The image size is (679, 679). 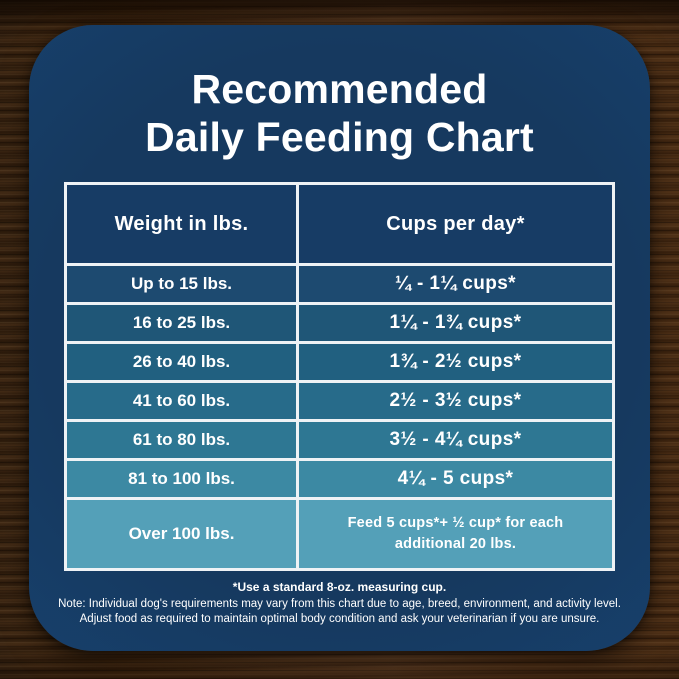 What do you see at coordinates (181, 284) in the screenshot?
I see `weight-cell: Up to 15 lbs.` at bounding box center [181, 284].